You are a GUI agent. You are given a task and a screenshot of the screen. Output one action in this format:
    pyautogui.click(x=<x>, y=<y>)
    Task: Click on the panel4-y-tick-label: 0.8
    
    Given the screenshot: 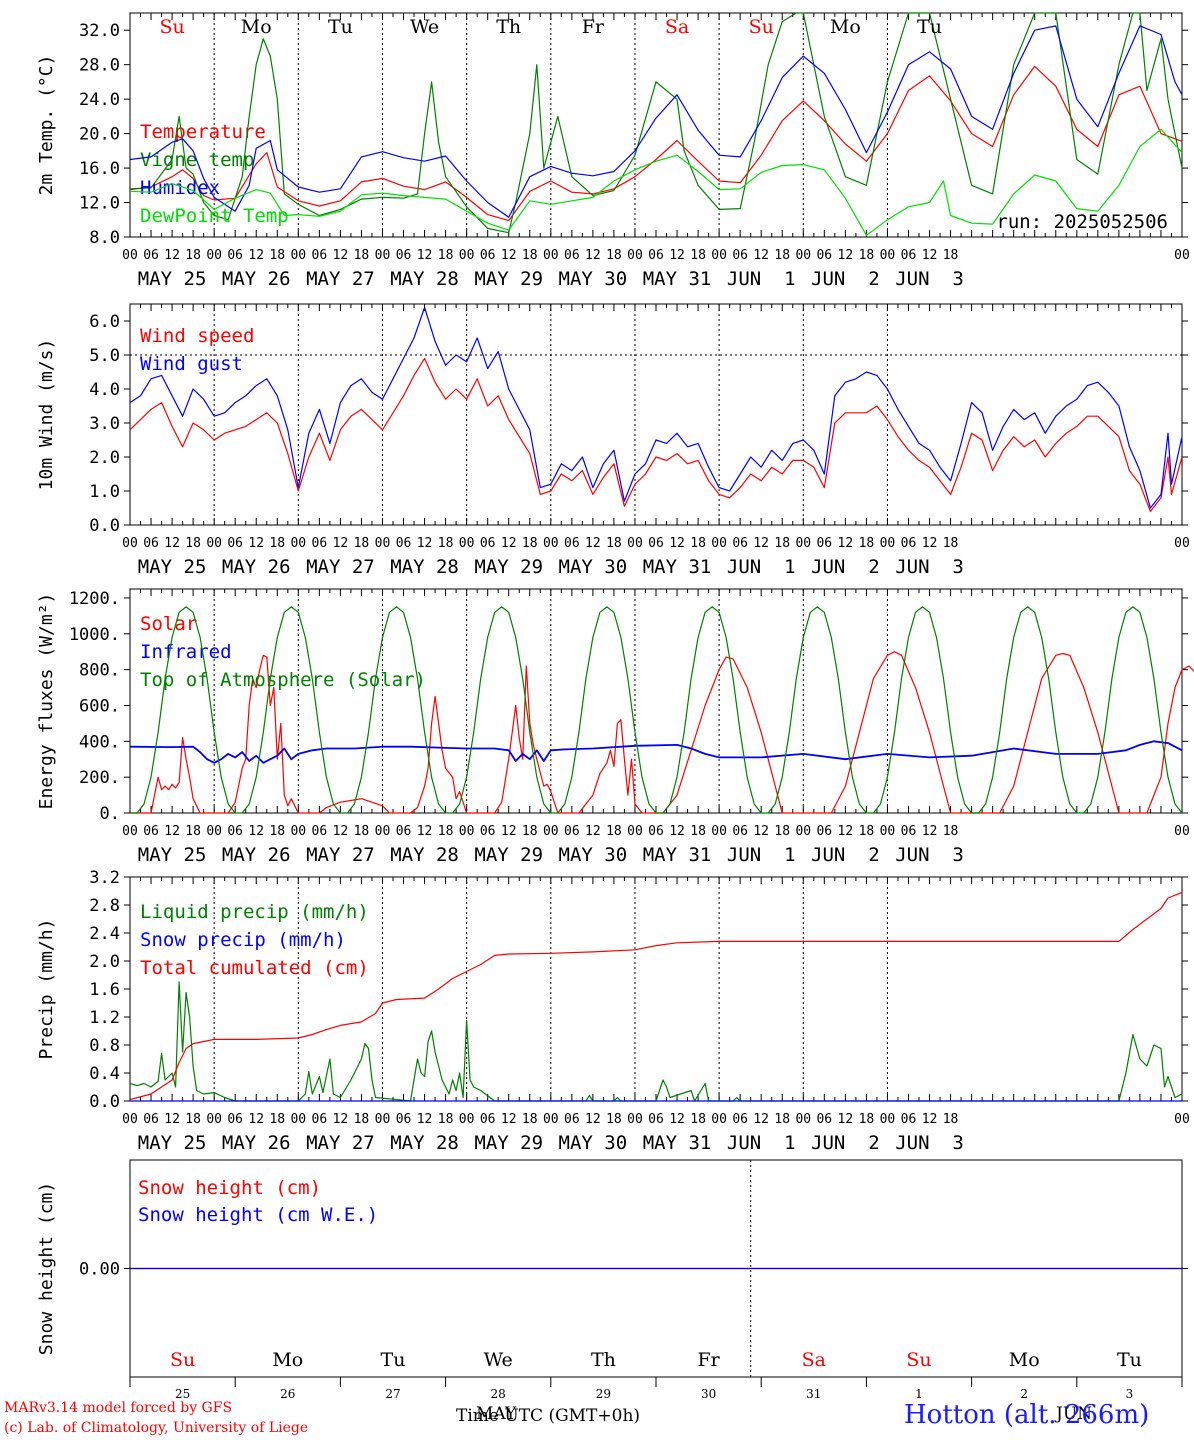 What is the action you would take?
    pyautogui.click(x=104, y=1046)
    